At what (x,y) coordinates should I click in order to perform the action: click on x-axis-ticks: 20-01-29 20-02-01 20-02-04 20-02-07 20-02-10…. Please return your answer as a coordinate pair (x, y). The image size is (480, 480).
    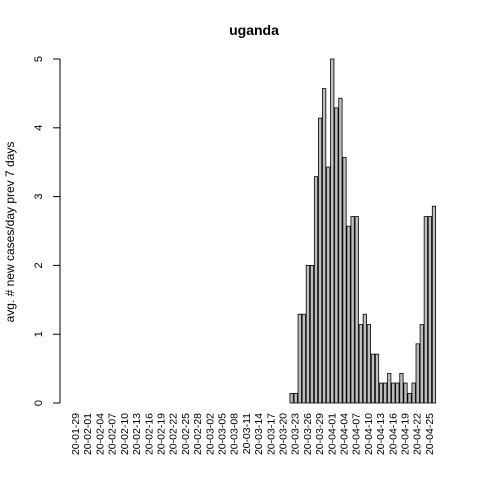
    Looking at the image, I should click on (253, 434).